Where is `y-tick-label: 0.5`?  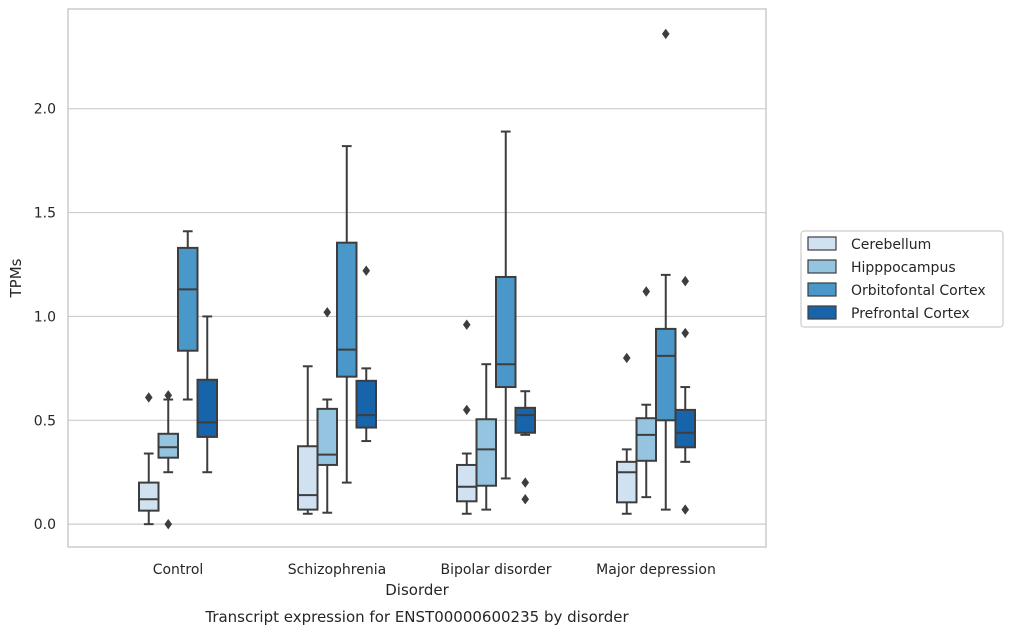 y-tick-label: 0.5 is located at coordinates (45, 421).